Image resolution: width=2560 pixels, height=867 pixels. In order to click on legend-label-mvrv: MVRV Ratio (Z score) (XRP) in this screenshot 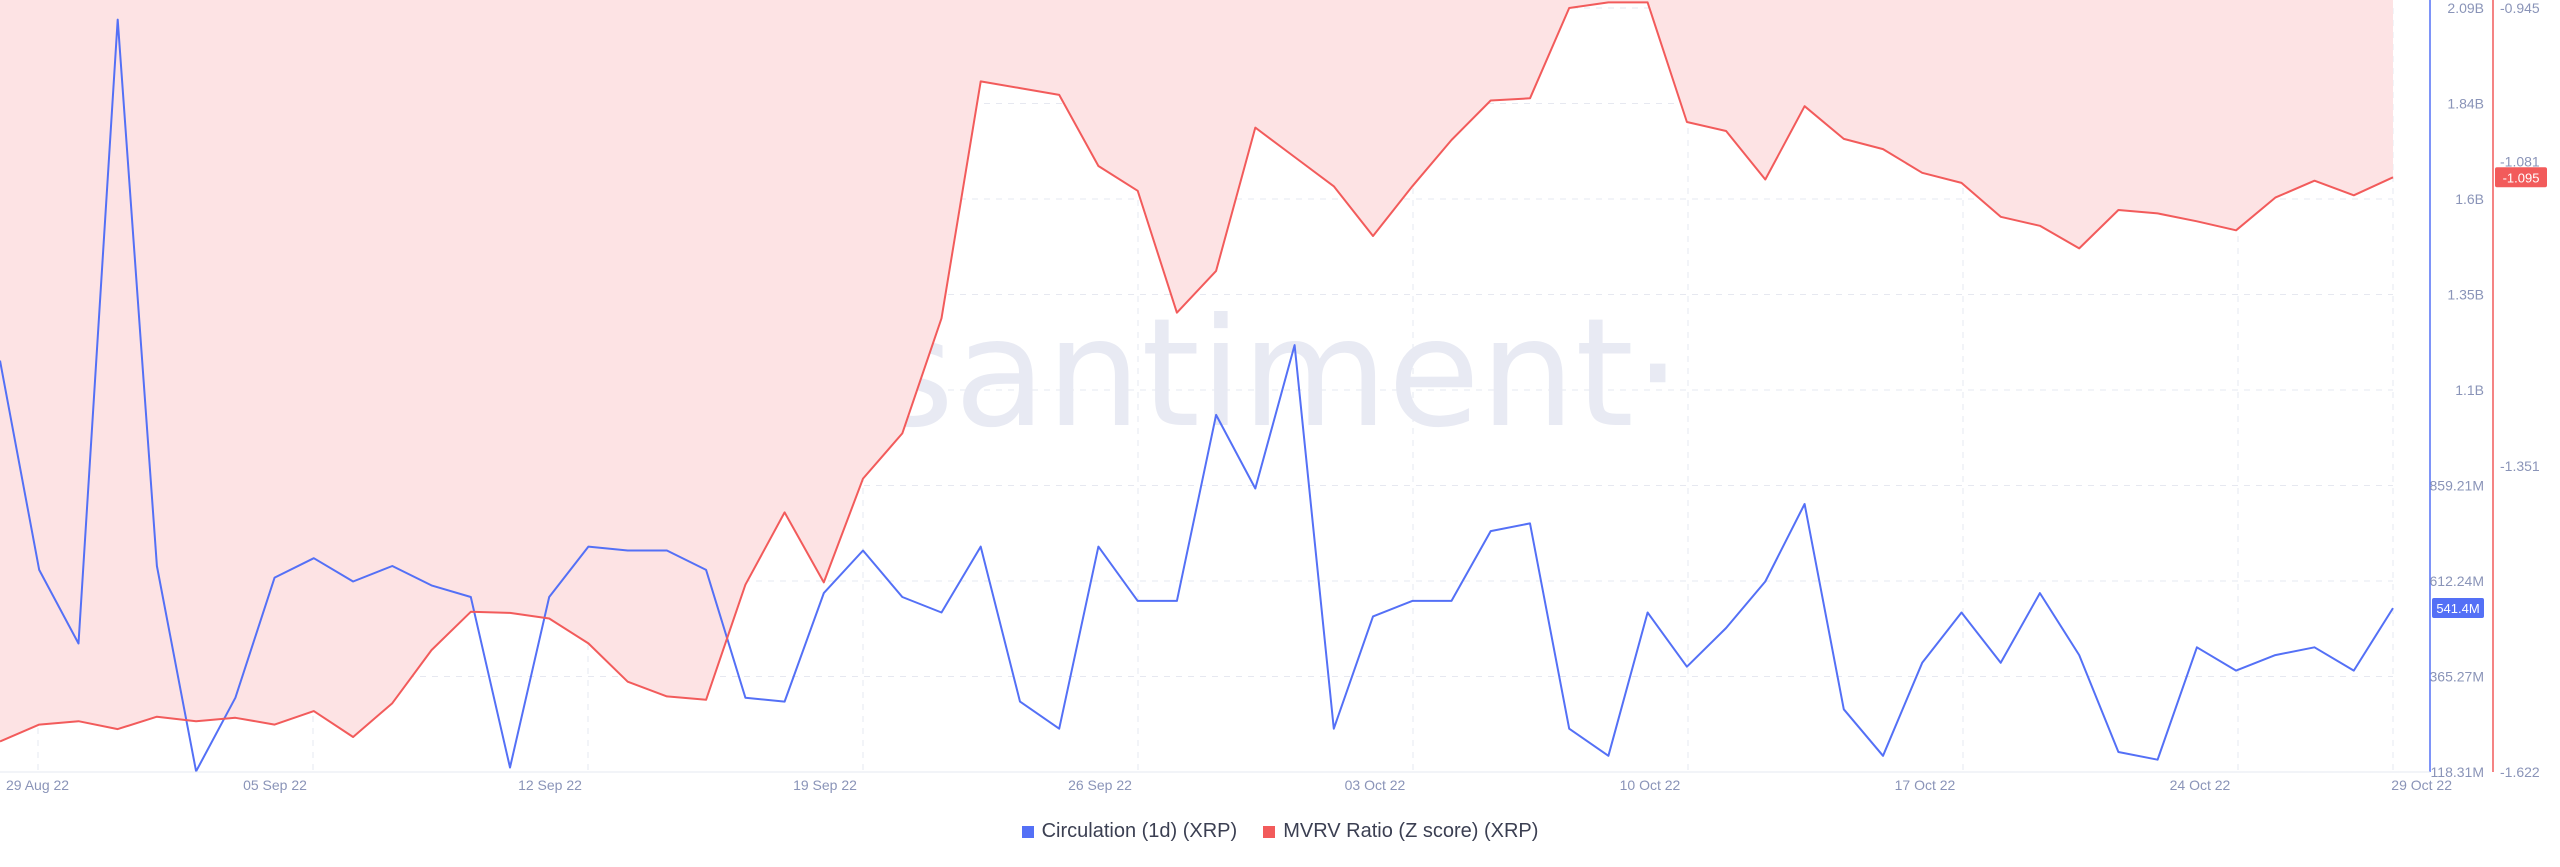, I will do `click(1411, 831)`.